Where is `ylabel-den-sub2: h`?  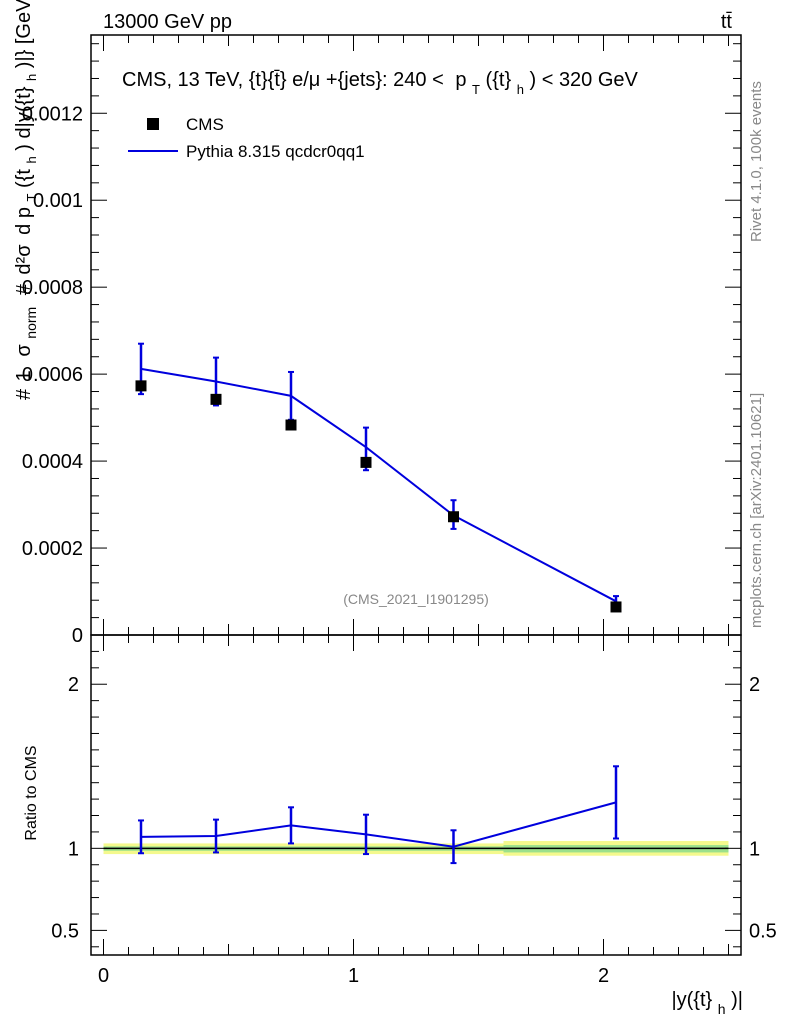 ylabel-den-sub2: h is located at coordinates (31, 159).